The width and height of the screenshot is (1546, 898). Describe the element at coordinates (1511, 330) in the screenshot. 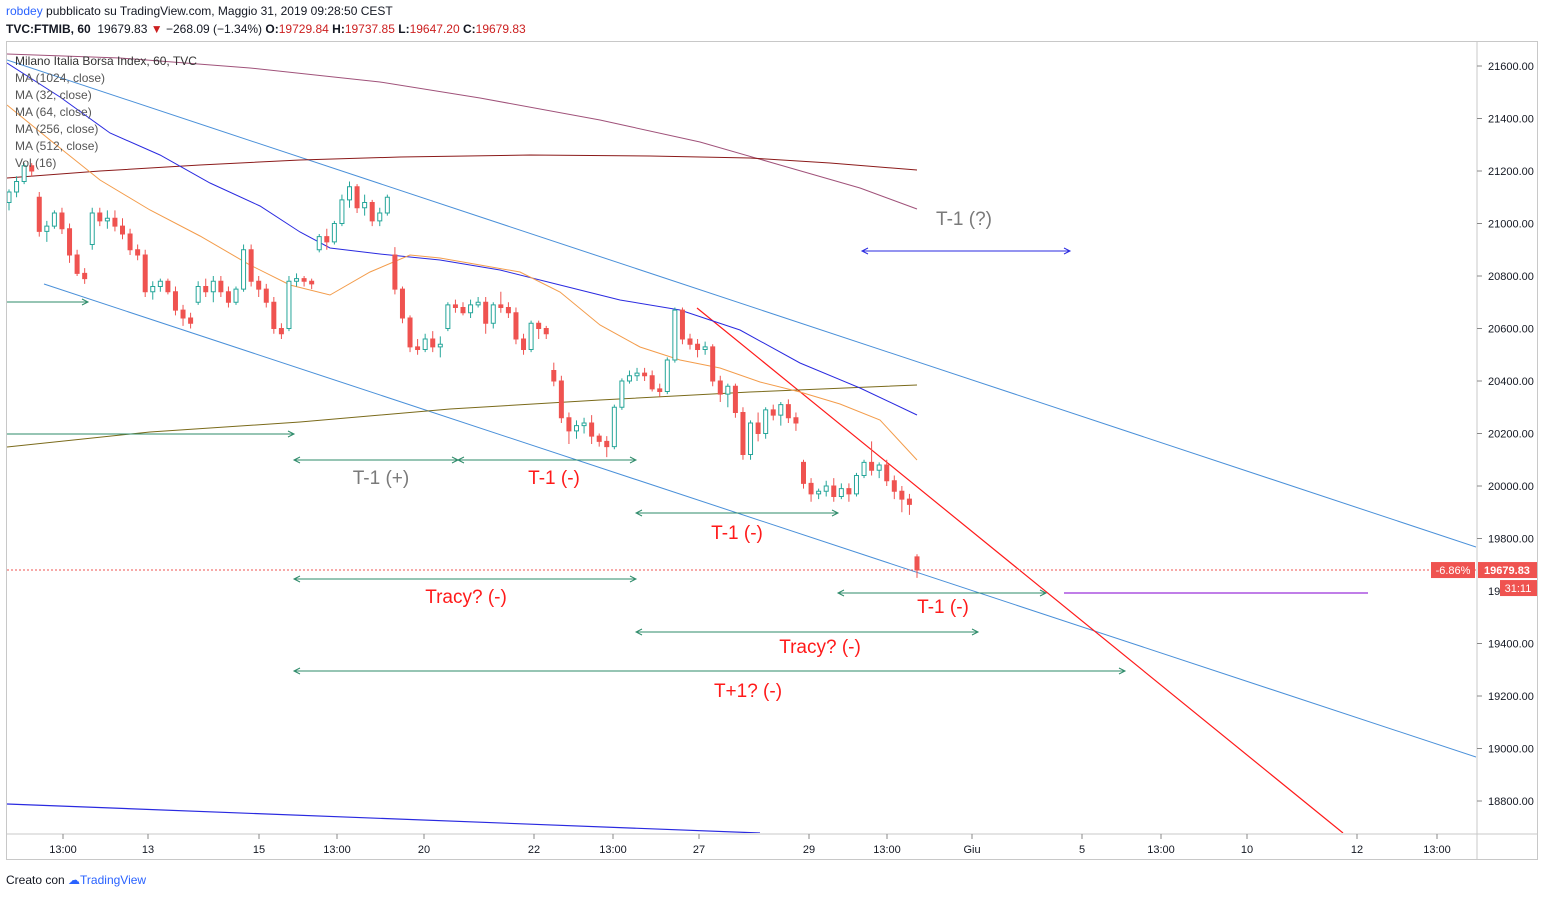

I see `price-tick-label: 20600.00` at that location.